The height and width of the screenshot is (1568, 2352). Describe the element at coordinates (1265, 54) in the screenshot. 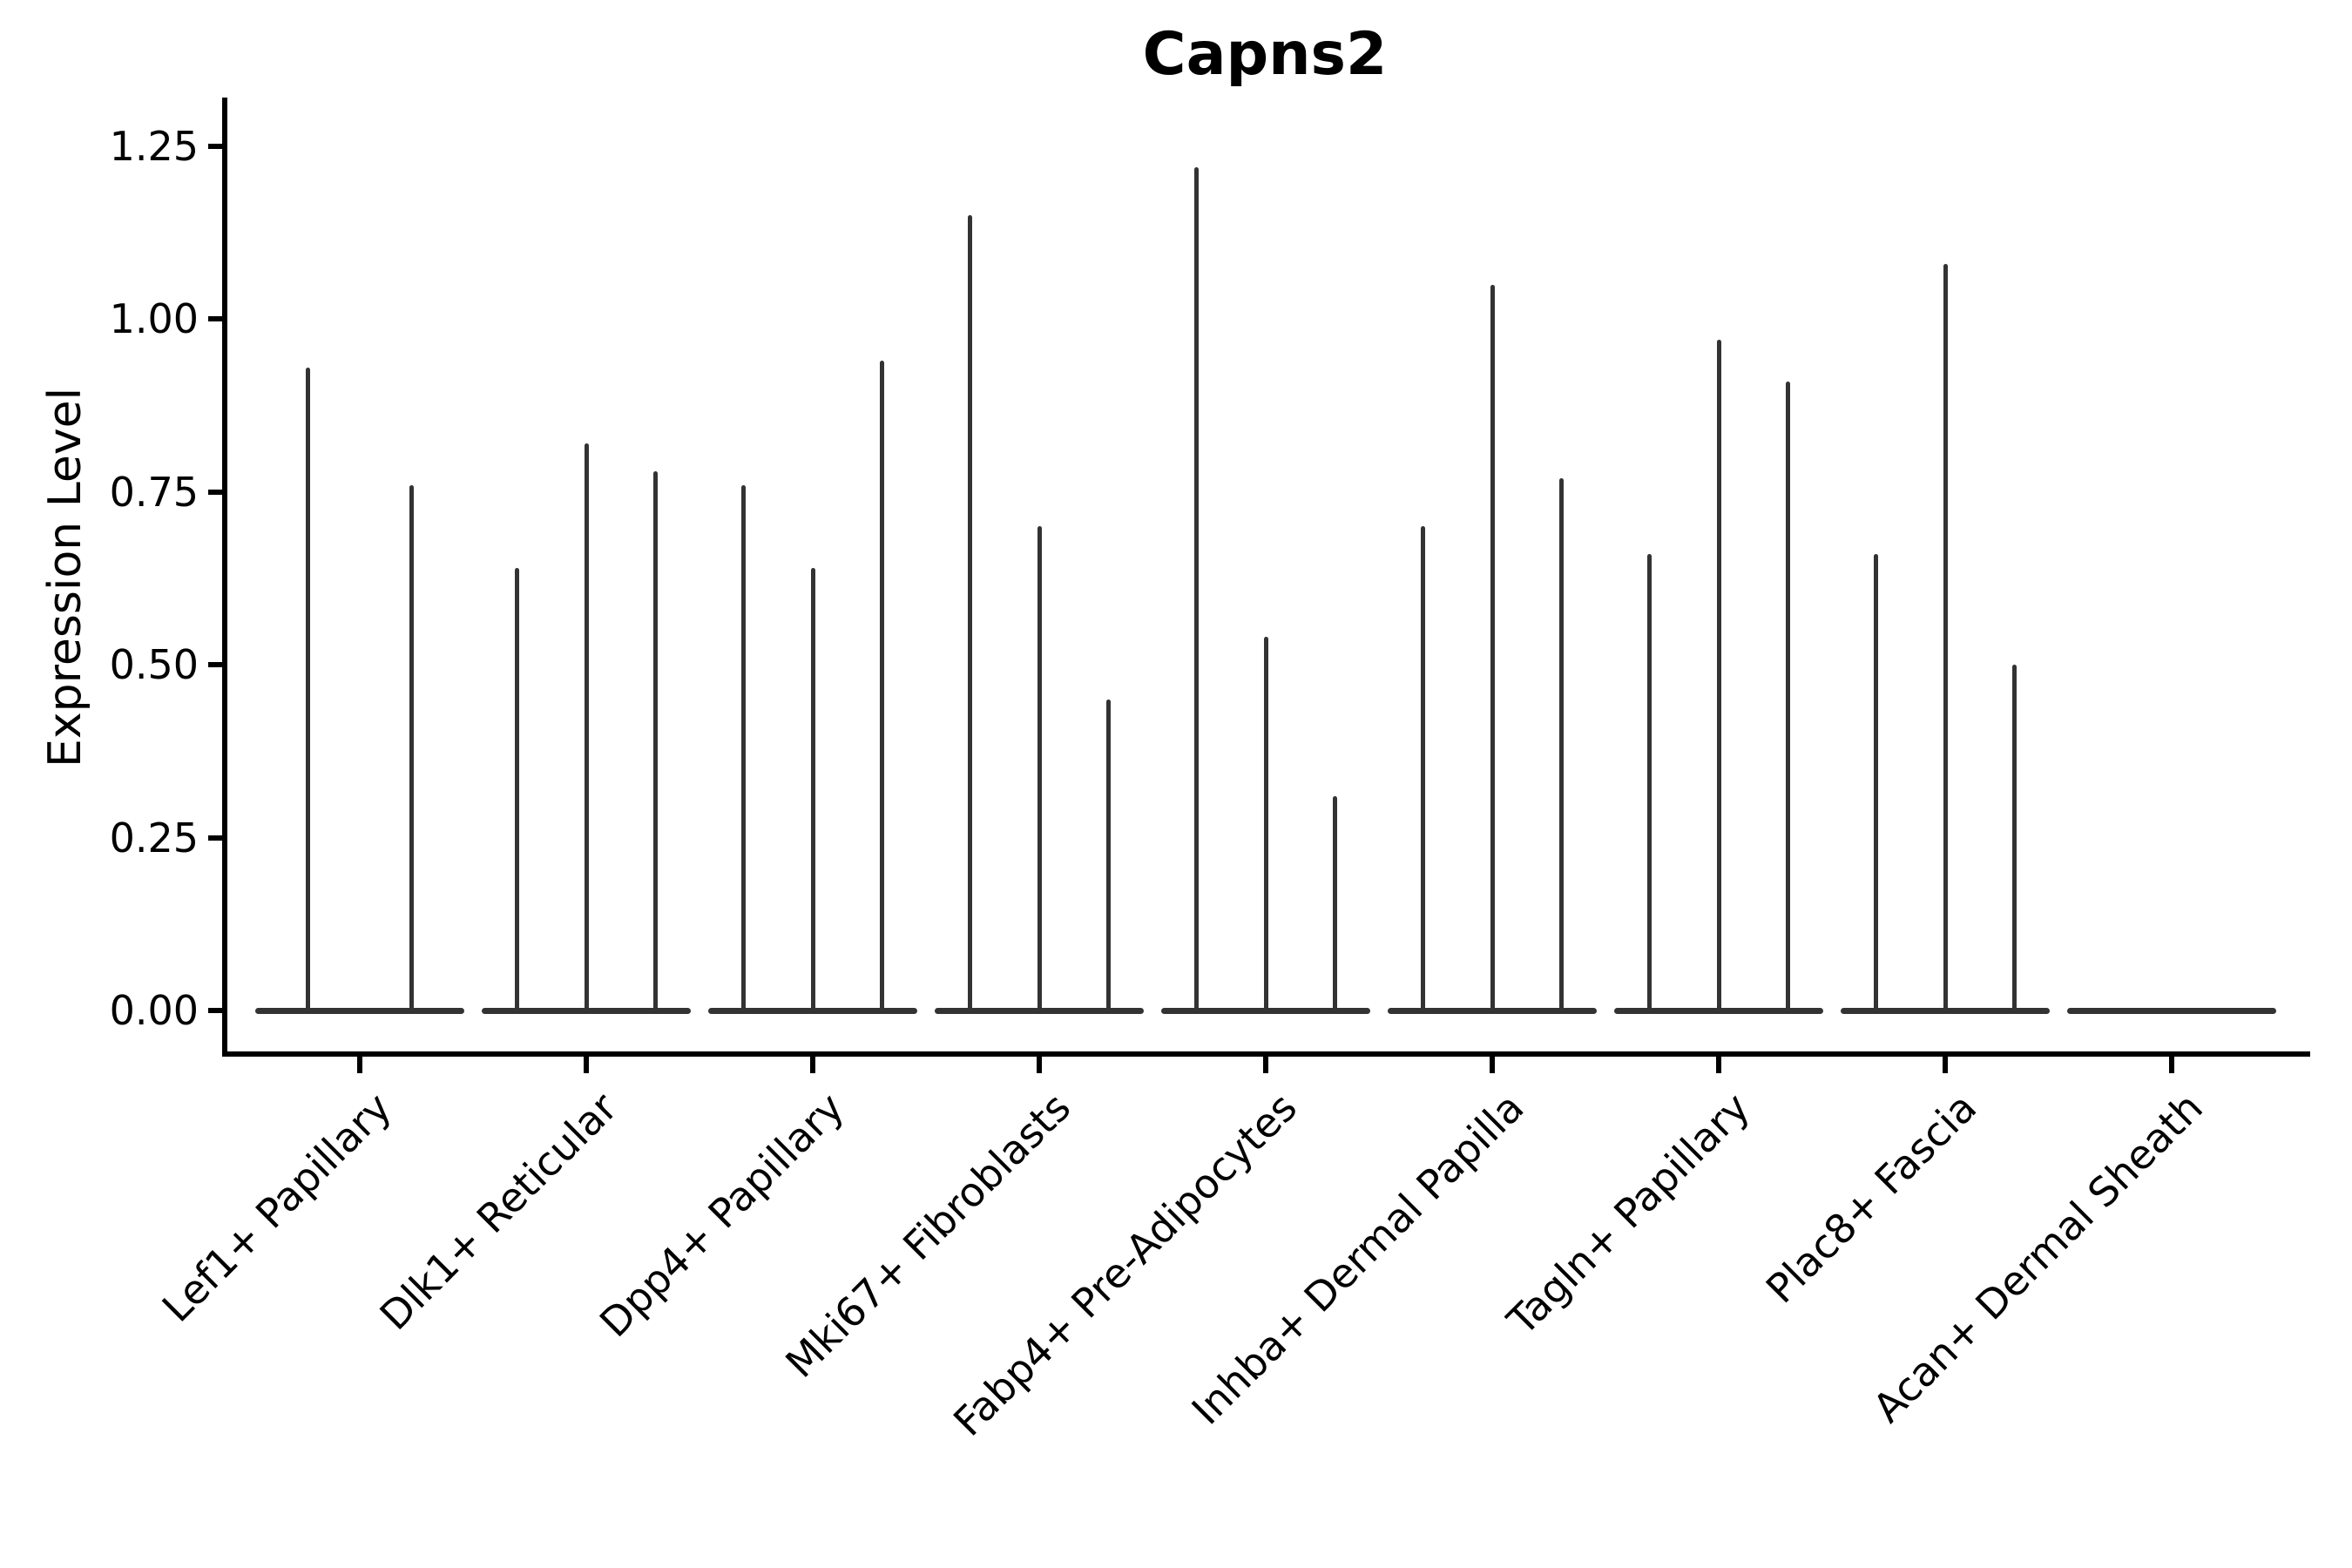

I see `chart-title: Capns2` at that location.